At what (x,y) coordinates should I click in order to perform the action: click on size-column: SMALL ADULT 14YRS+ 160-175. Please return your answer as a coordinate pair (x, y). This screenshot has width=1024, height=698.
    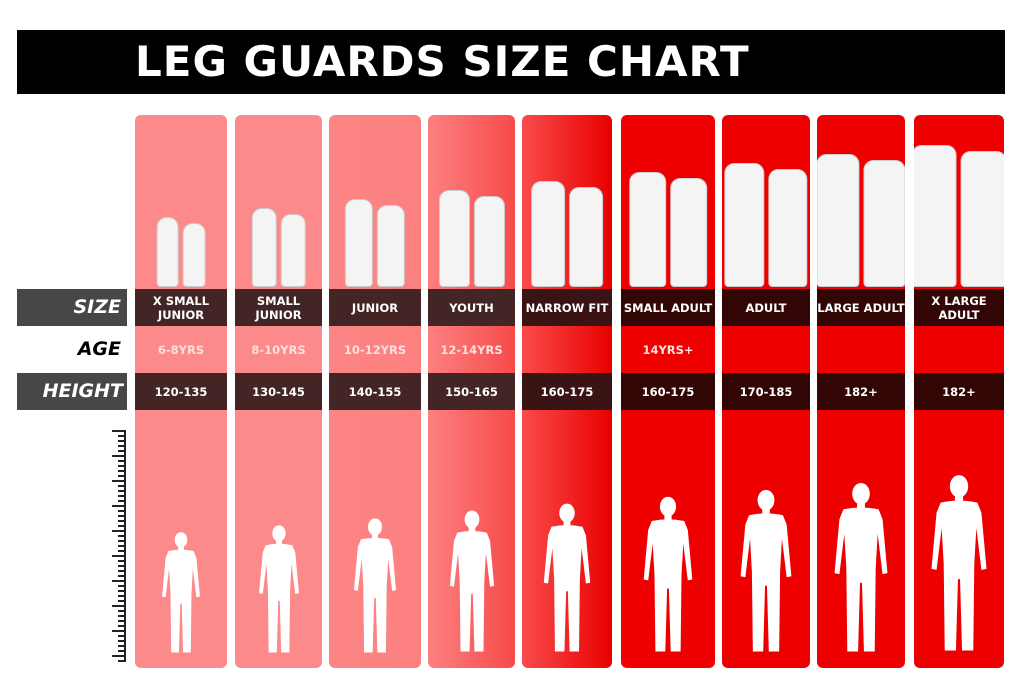
    Looking at the image, I should click on (668, 391).